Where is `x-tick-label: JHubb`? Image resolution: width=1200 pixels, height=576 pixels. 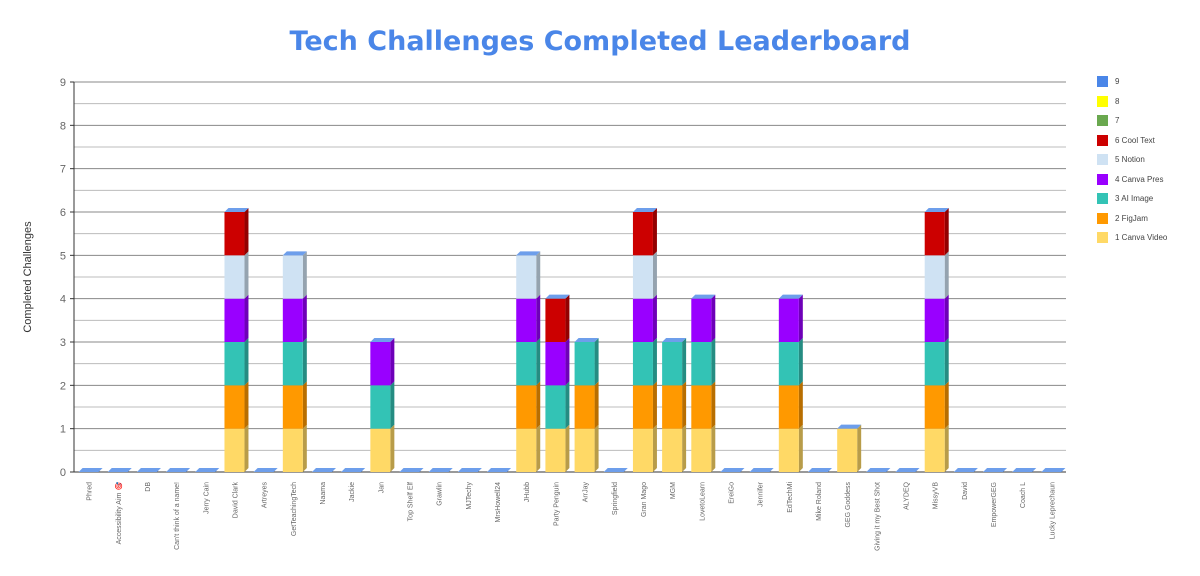
x-tick-label: JHubb is located at coordinates (527, 492).